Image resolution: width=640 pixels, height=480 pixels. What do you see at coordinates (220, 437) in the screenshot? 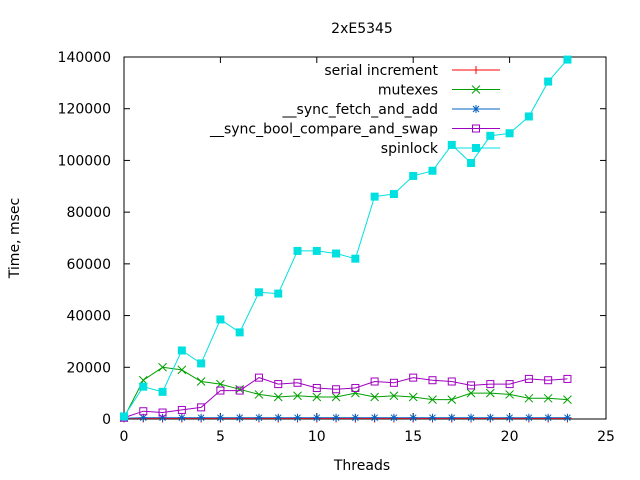
I see `x-tick-label: 5` at bounding box center [220, 437].